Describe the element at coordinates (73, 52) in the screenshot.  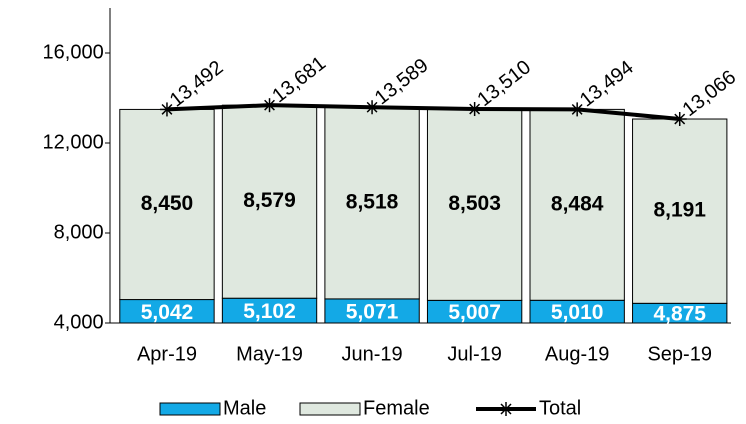
I see `y-tick-label: 16,000` at that location.